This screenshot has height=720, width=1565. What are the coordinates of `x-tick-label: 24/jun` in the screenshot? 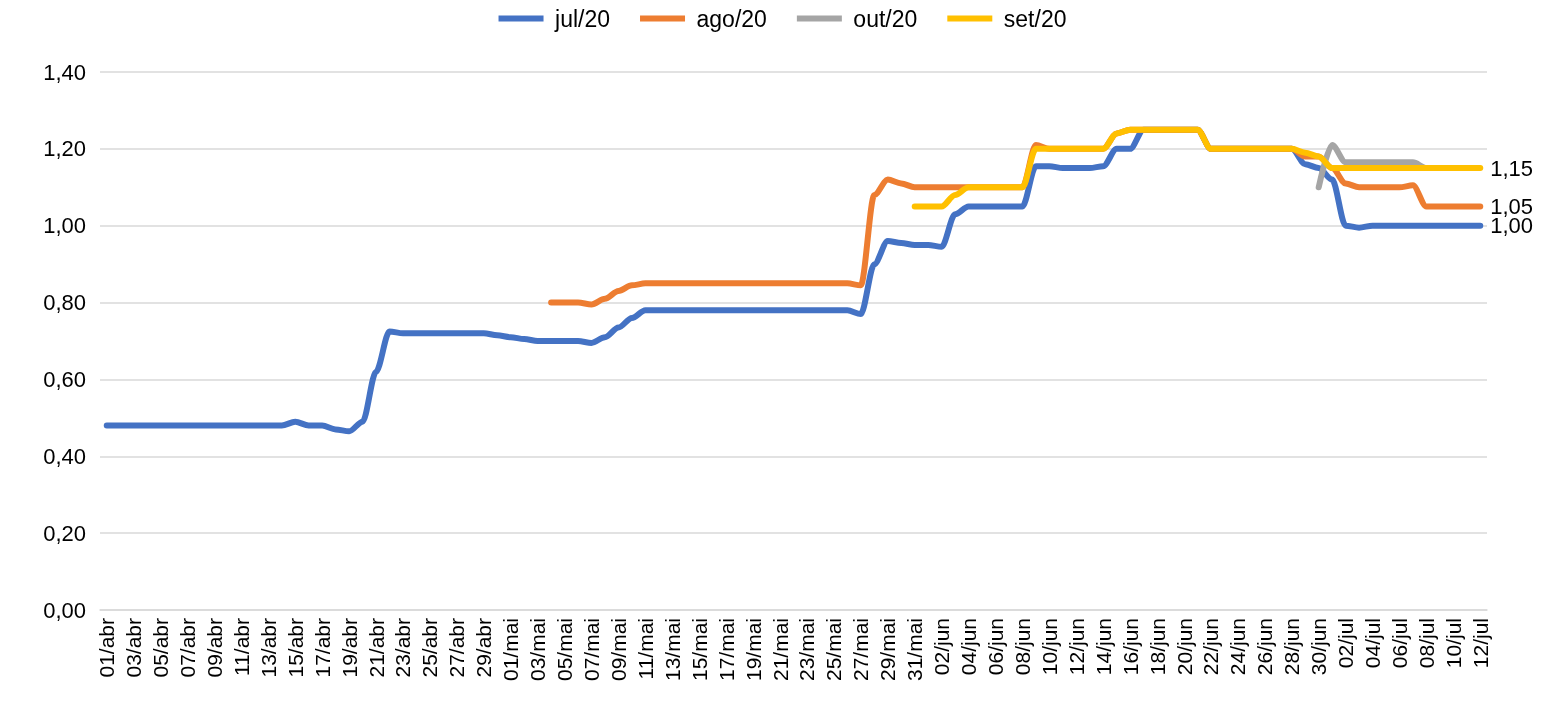 It's located at (1238, 647).